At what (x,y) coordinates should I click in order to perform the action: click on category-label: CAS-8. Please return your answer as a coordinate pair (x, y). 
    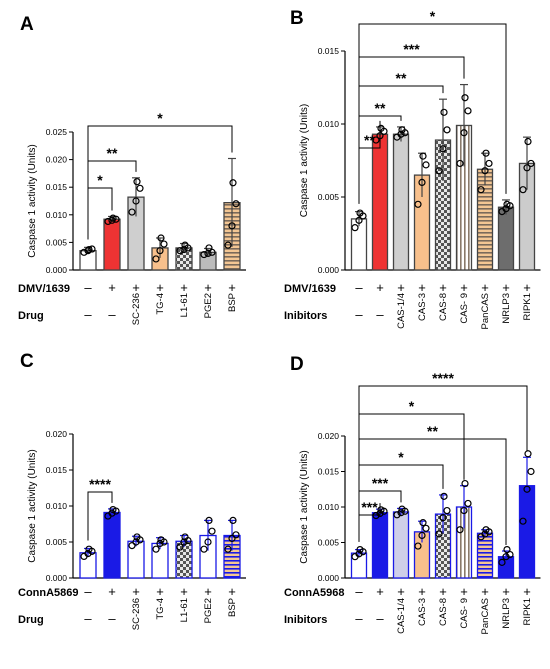
    Looking at the image, I should click on (443, 612).